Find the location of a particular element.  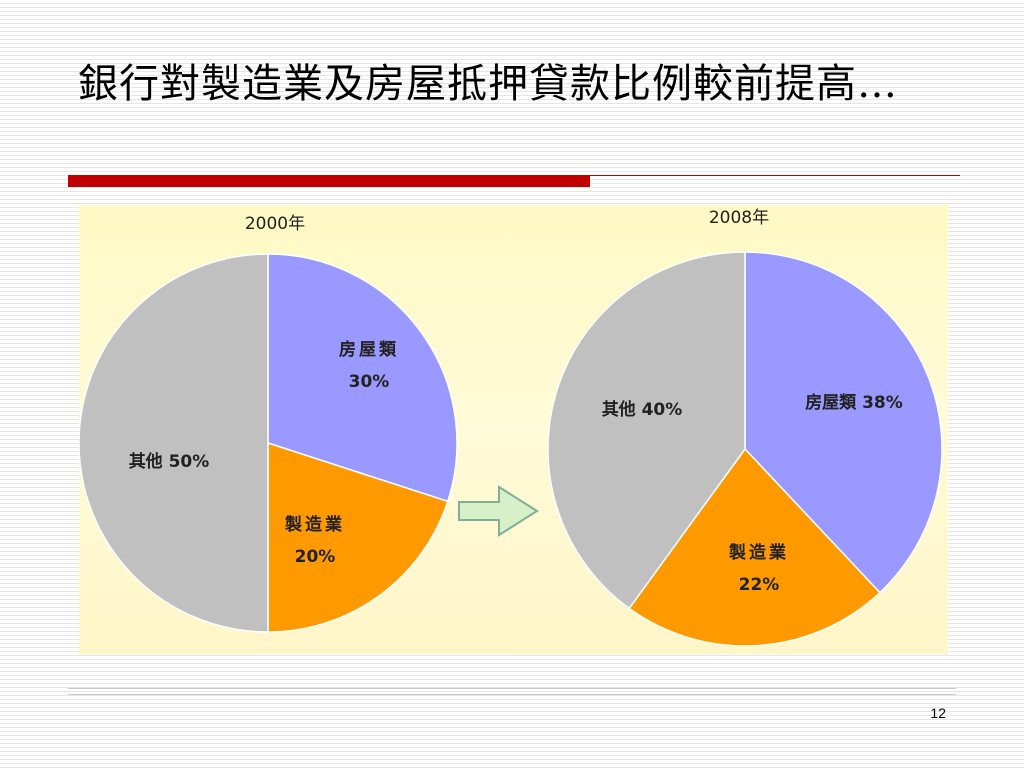

pie-label-0-0: 房屋類 30% is located at coordinates (369, 365).